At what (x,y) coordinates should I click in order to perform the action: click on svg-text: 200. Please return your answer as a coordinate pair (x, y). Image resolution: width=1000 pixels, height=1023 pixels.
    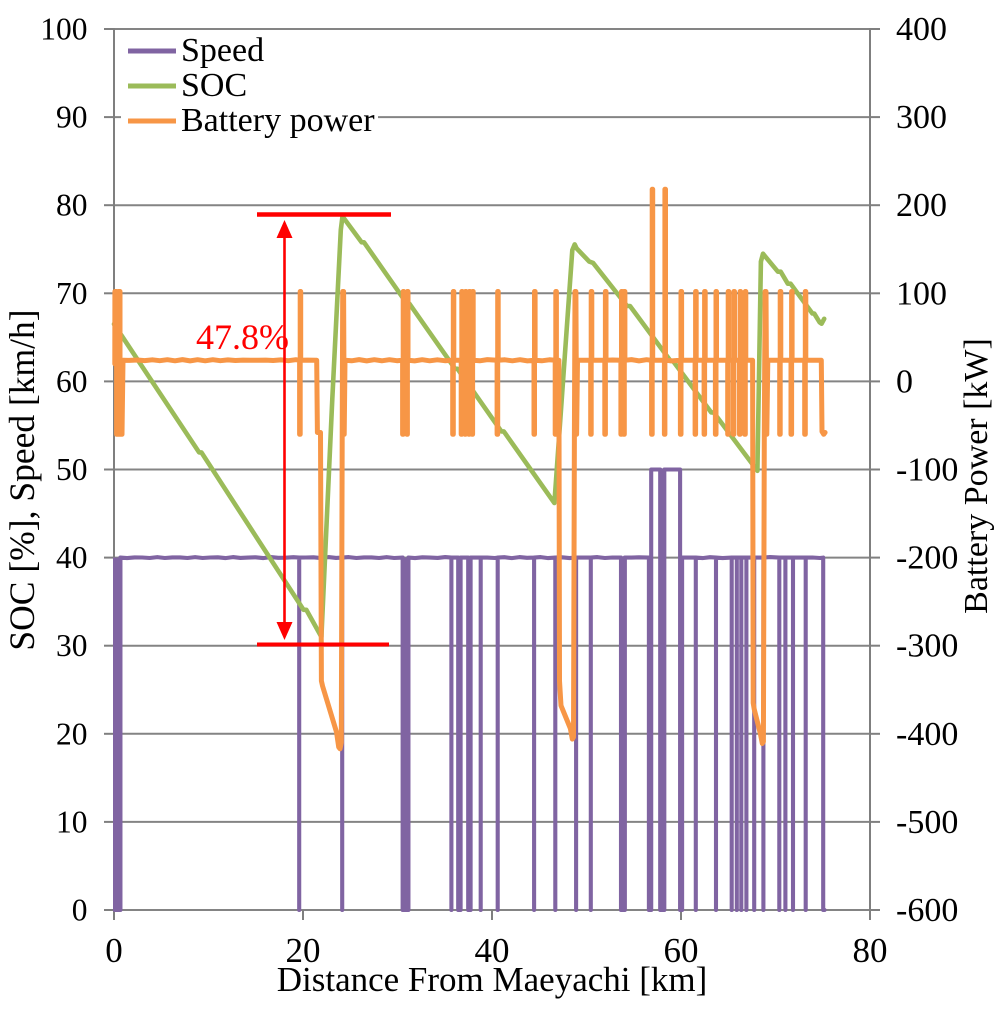
    Looking at the image, I should click on (921, 205).